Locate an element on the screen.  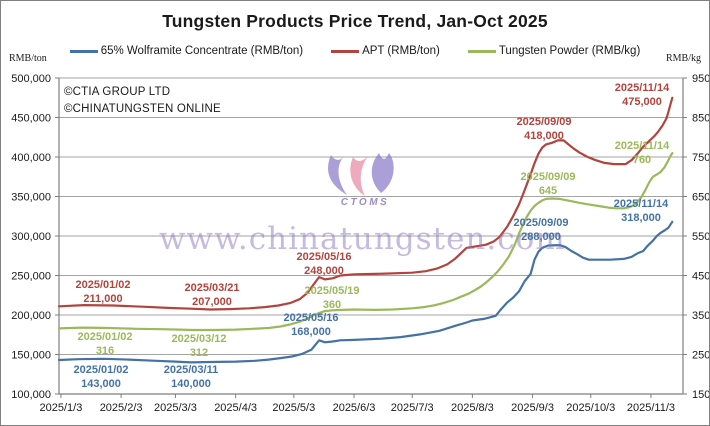
y-right-tick-label: 750 is located at coordinates (701, 158).